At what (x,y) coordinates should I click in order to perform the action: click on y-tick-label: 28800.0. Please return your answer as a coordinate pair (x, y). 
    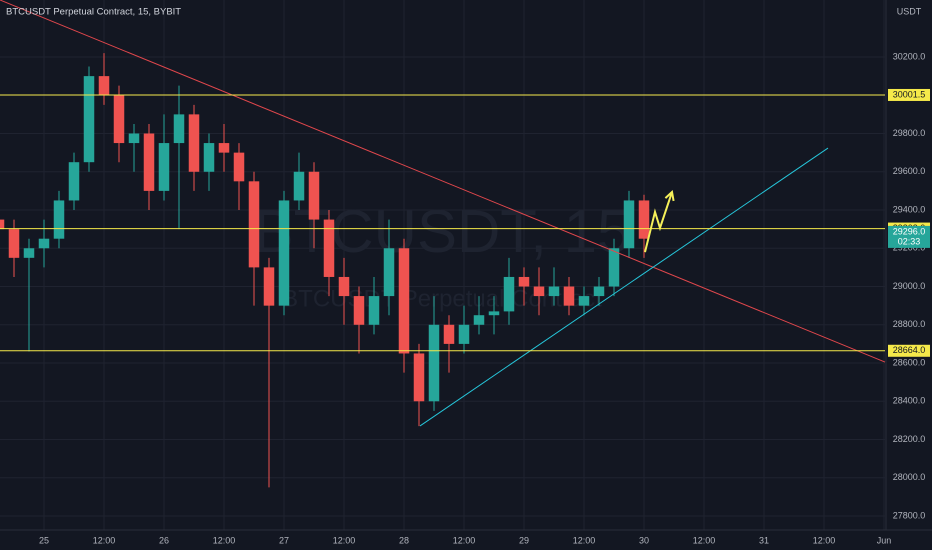
    Looking at the image, I should click on (909, 324).